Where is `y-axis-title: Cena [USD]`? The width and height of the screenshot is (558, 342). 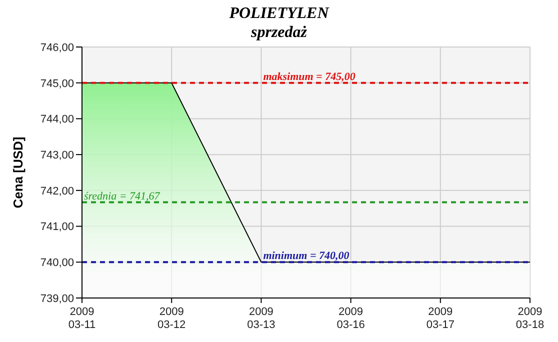
y-axis-title: Cena [USD] is located at coordinates (18, 172).